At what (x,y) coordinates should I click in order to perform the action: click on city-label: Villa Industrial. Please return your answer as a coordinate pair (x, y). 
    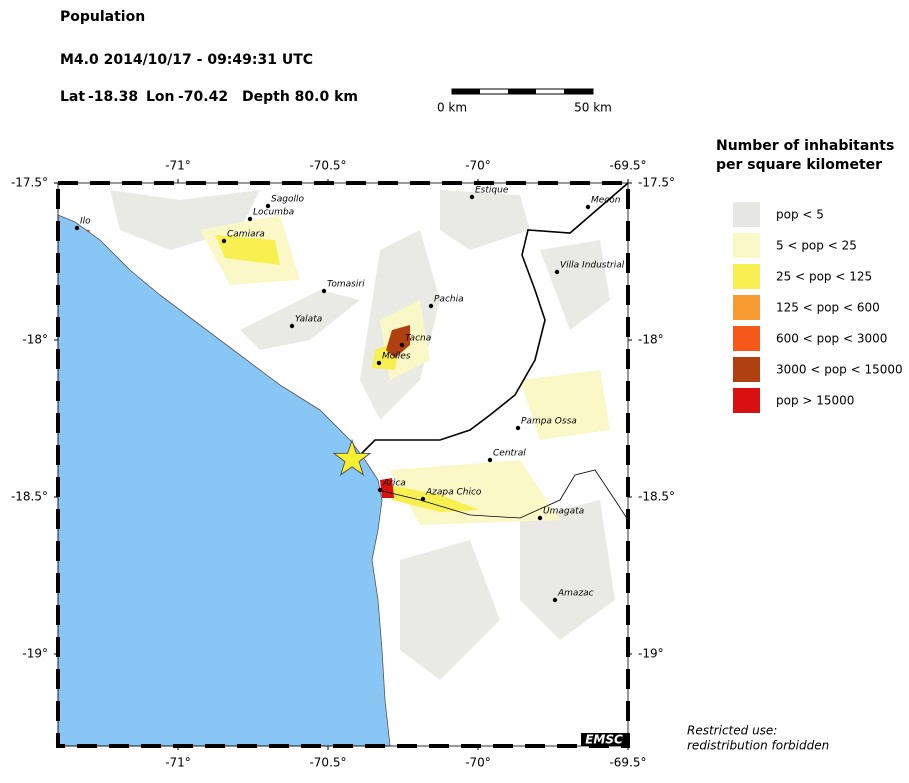
    Looking at the image, I should click on (592, 266).